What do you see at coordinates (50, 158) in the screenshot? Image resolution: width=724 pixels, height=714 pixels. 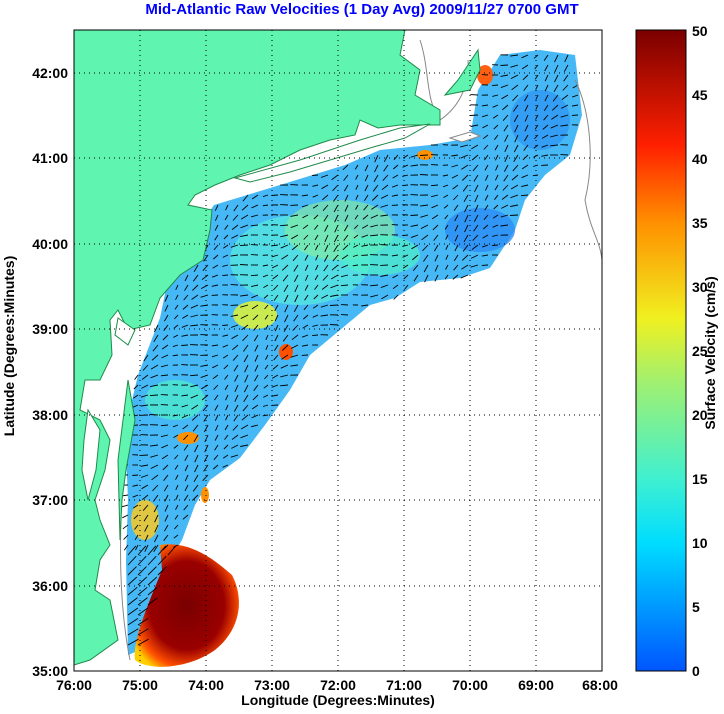 I see `y-tick-label: 41:00` at bounding box center [50, 158].